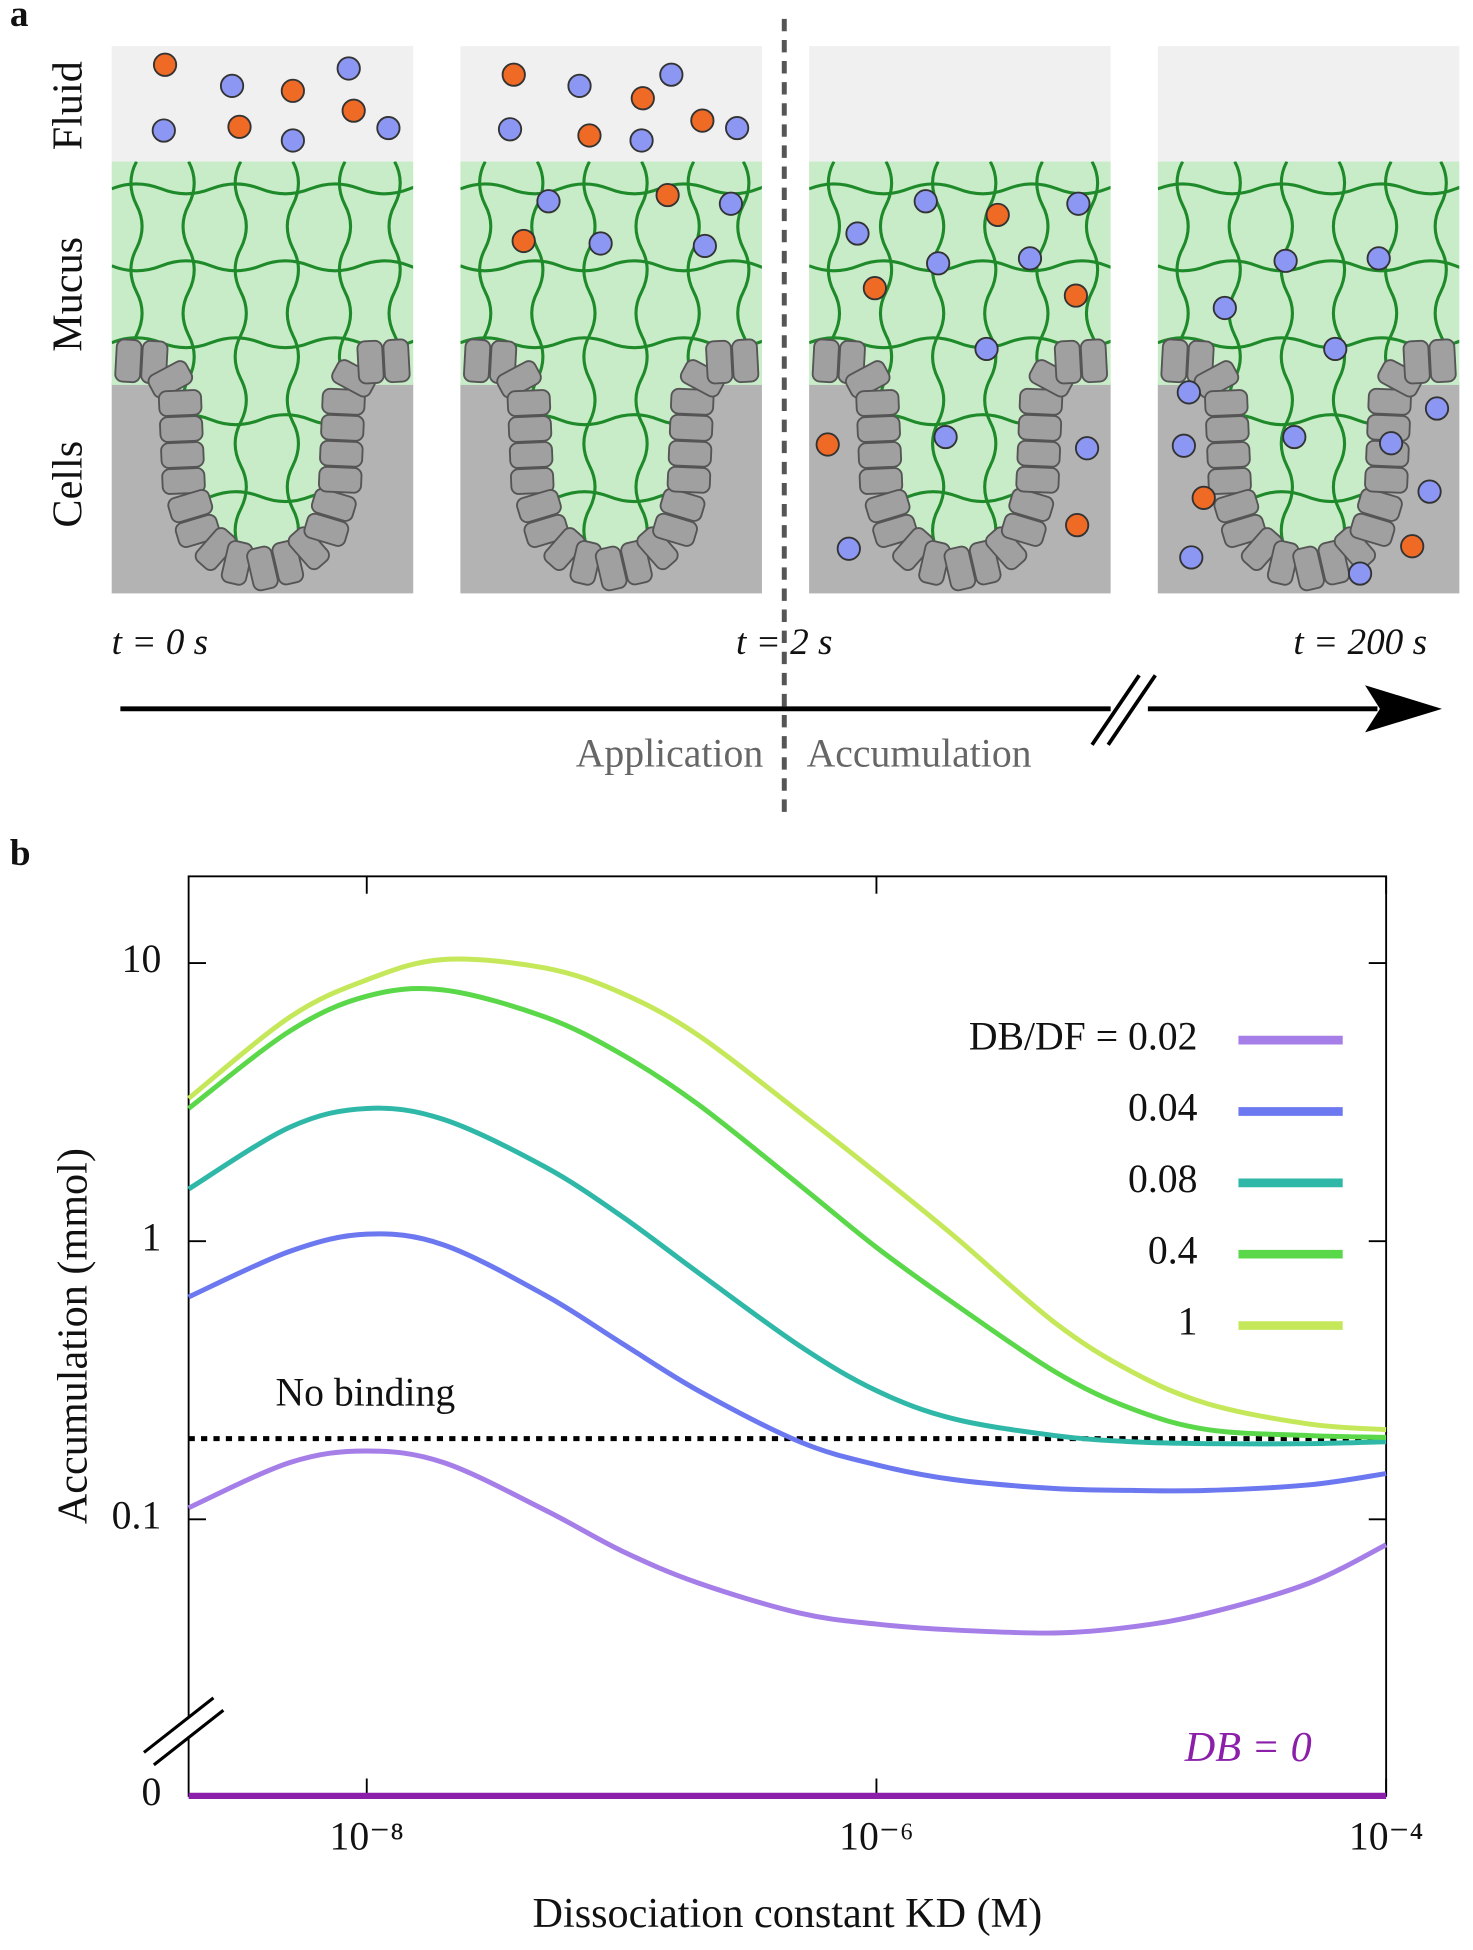  What do you see at coordinates (160, 642) in the screenshot?
I see `time-label: t = 0 s` at bounding box center [160, 642].